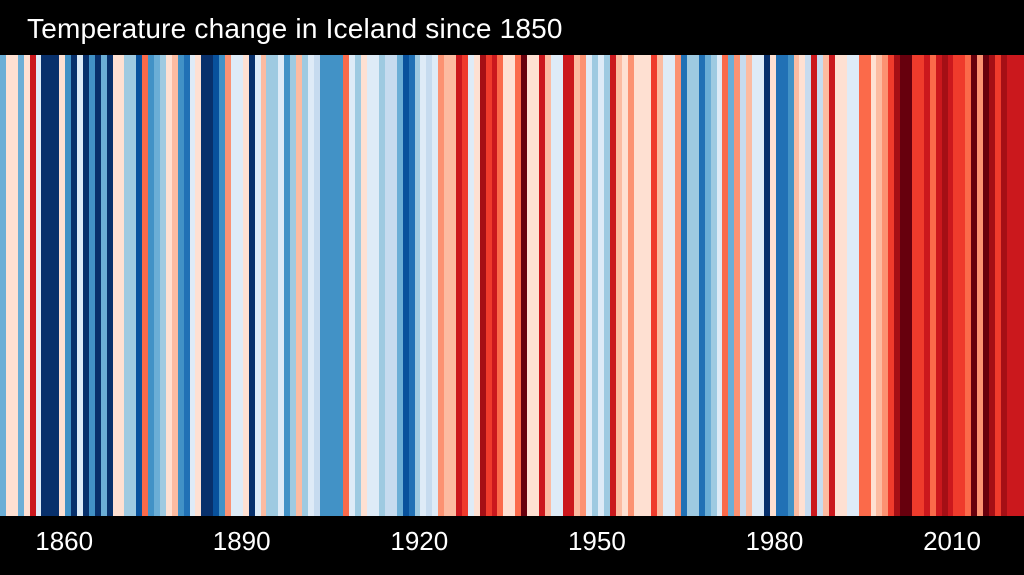 The height and width of the screenshot is (575, 1024). What do you see at coordinates (553, 285) in the screenshot?
I see `year-stripe-1943` at bounding box center [553, 285].